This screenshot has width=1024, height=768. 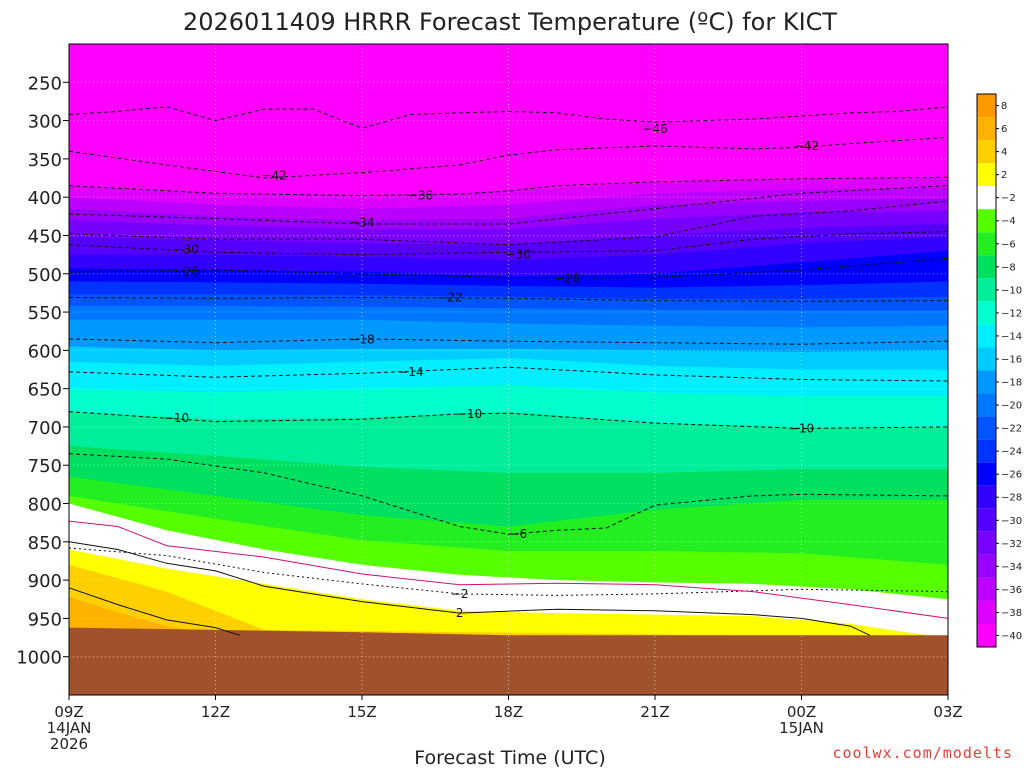 What do you see at coordinates (801, 712) in the screenshot?
I see `x-tick-label: 00Z` at bounding box center [801, 712].